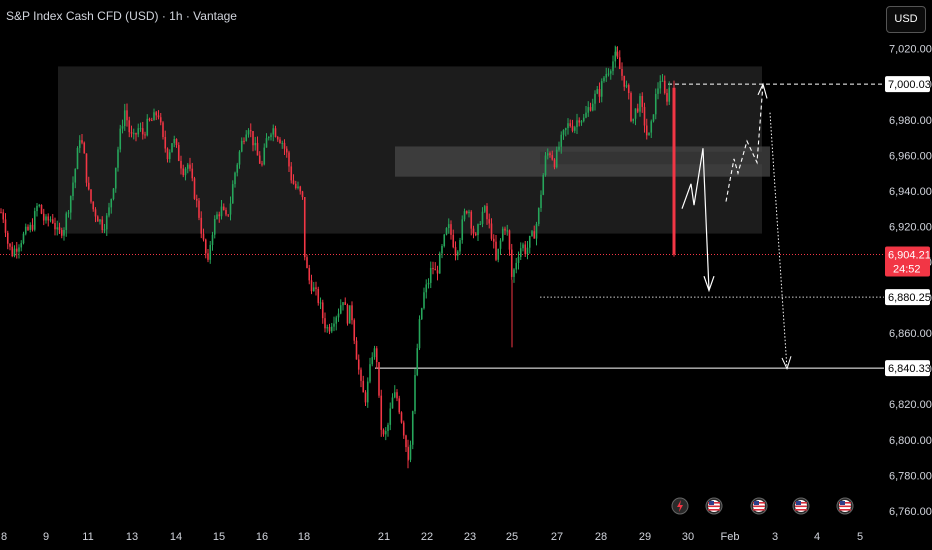  Describe the element at coordinates (651, 158) in the screenshot. I see `zone-box` at that location.